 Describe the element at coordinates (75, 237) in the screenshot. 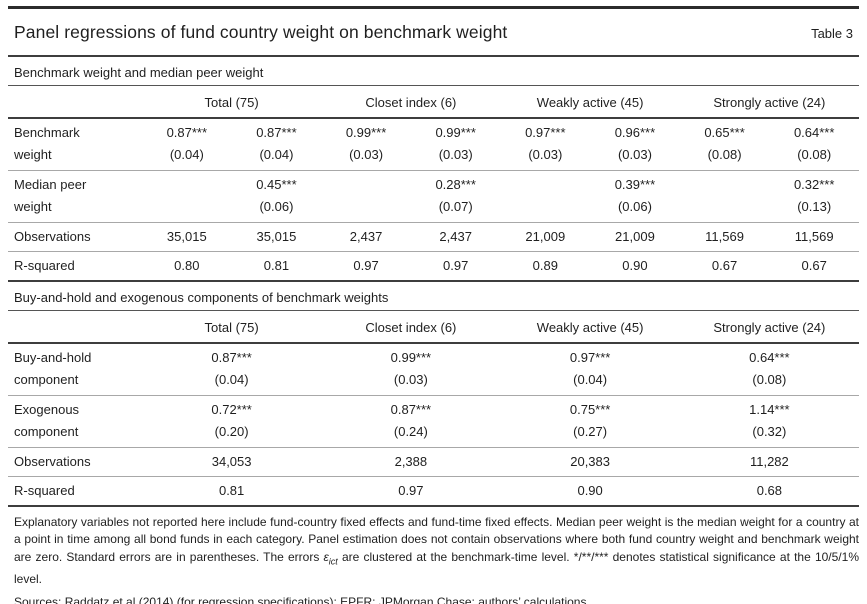

I see `row-label: Observations` at that location.